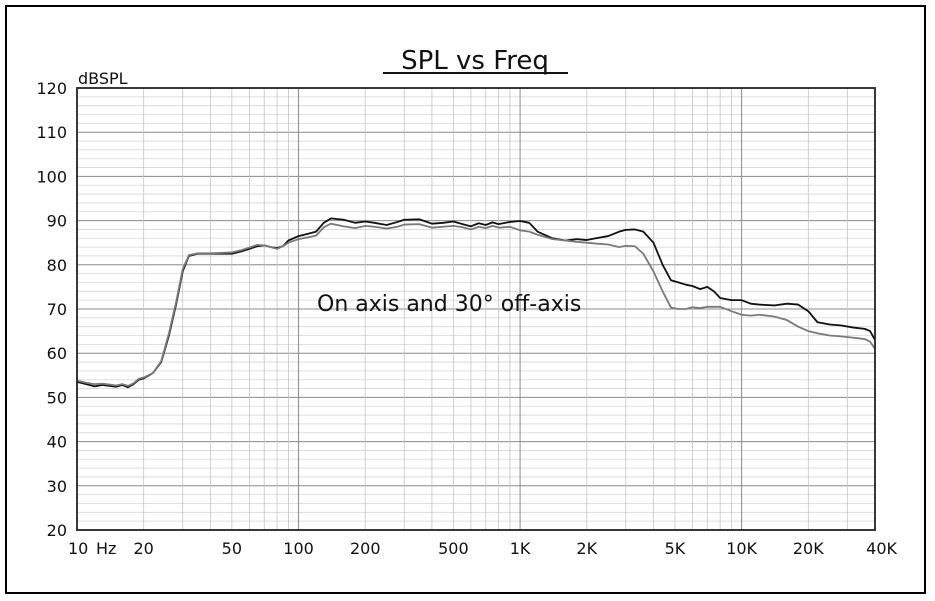 The width and height of the screenshot is (935, 601). Describe the element at coordinates (51, 132) in the screenshot. I see `y-tick-label: 110` at that location.